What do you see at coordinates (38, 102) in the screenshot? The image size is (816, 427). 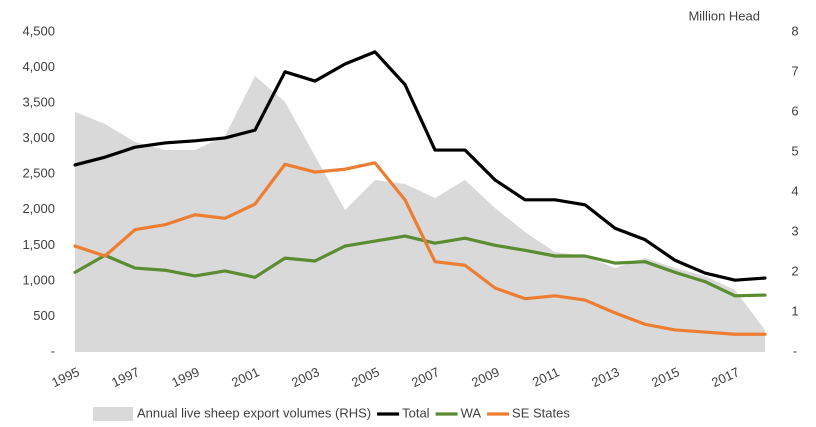 I see `y-tick-label: 3,500` at bounding box center [38, 102].